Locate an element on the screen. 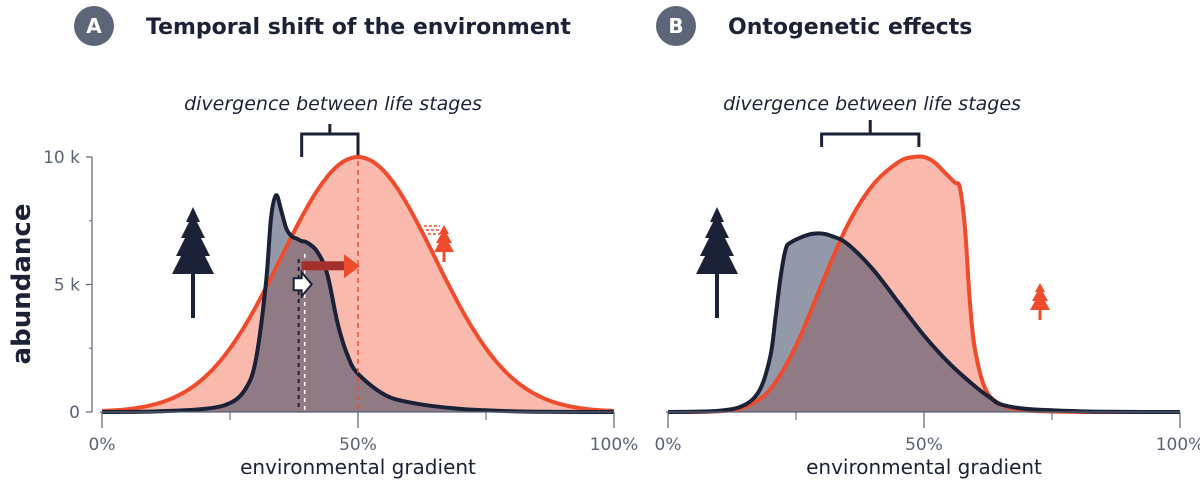  panel-b-x-axis-label: environmental gradient is located at coordinates (924, 467).